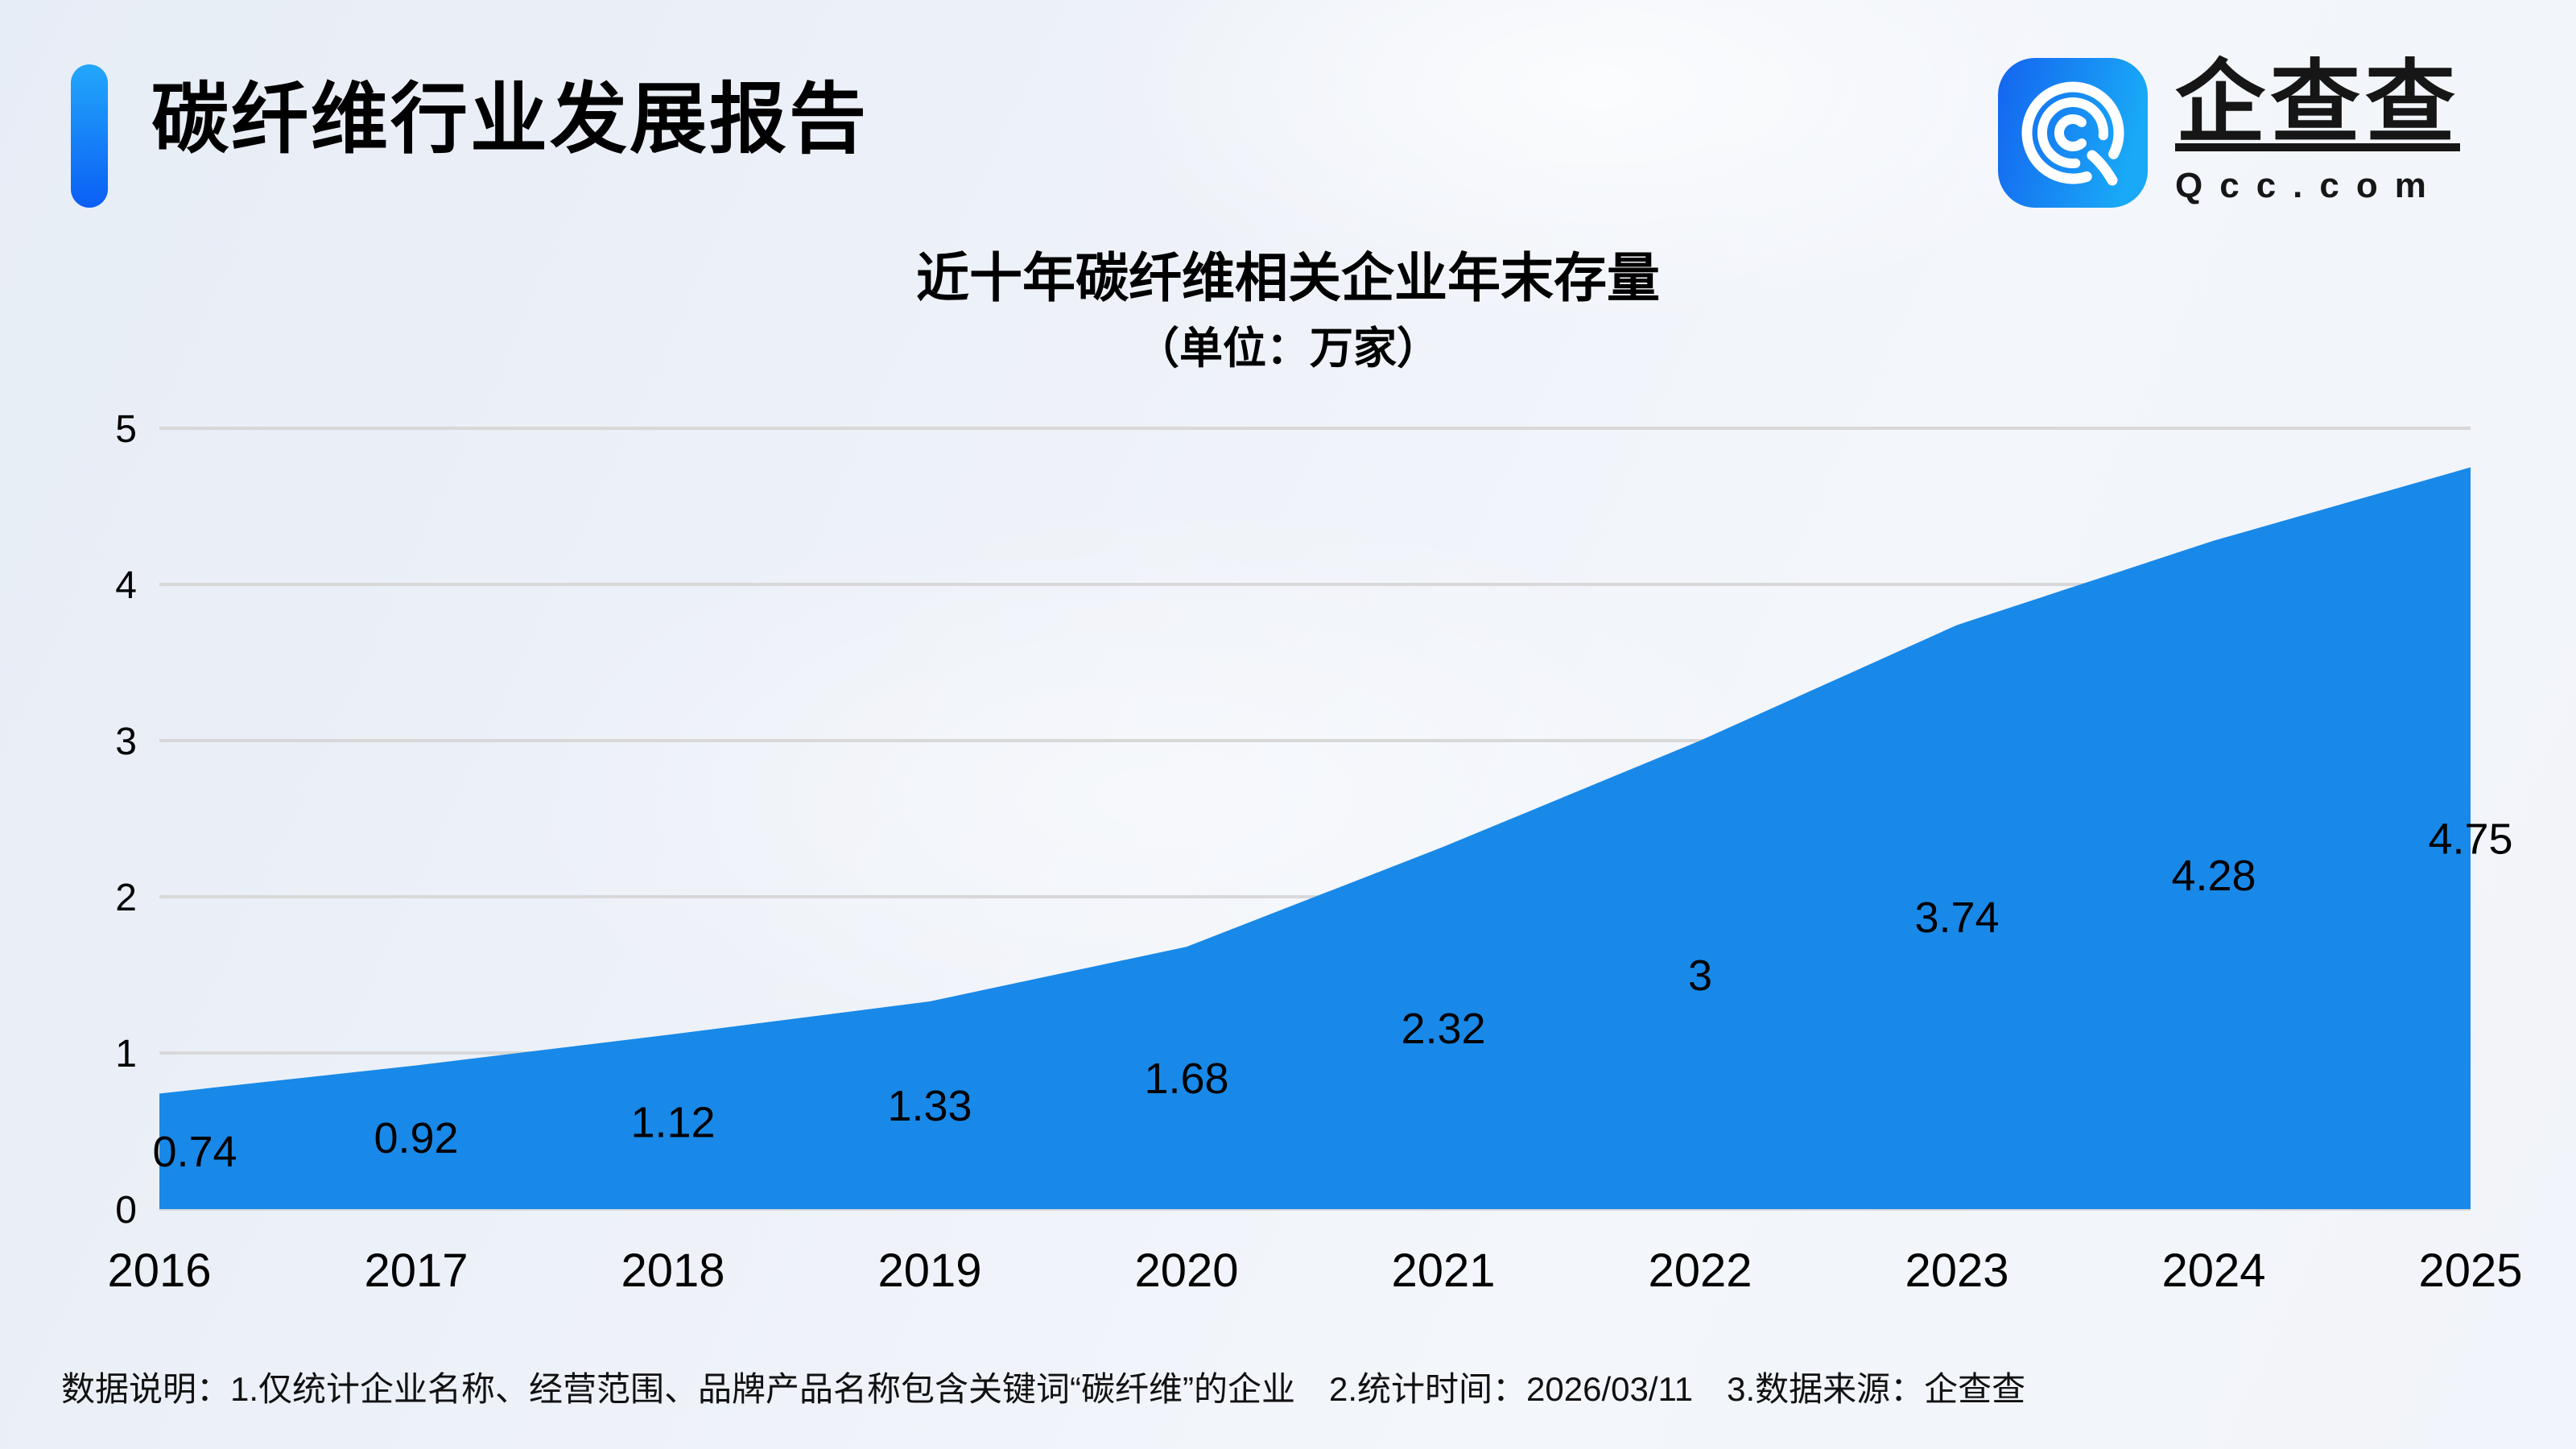  I want to click on value-label-2019: 1.33, so click(929, 1106).